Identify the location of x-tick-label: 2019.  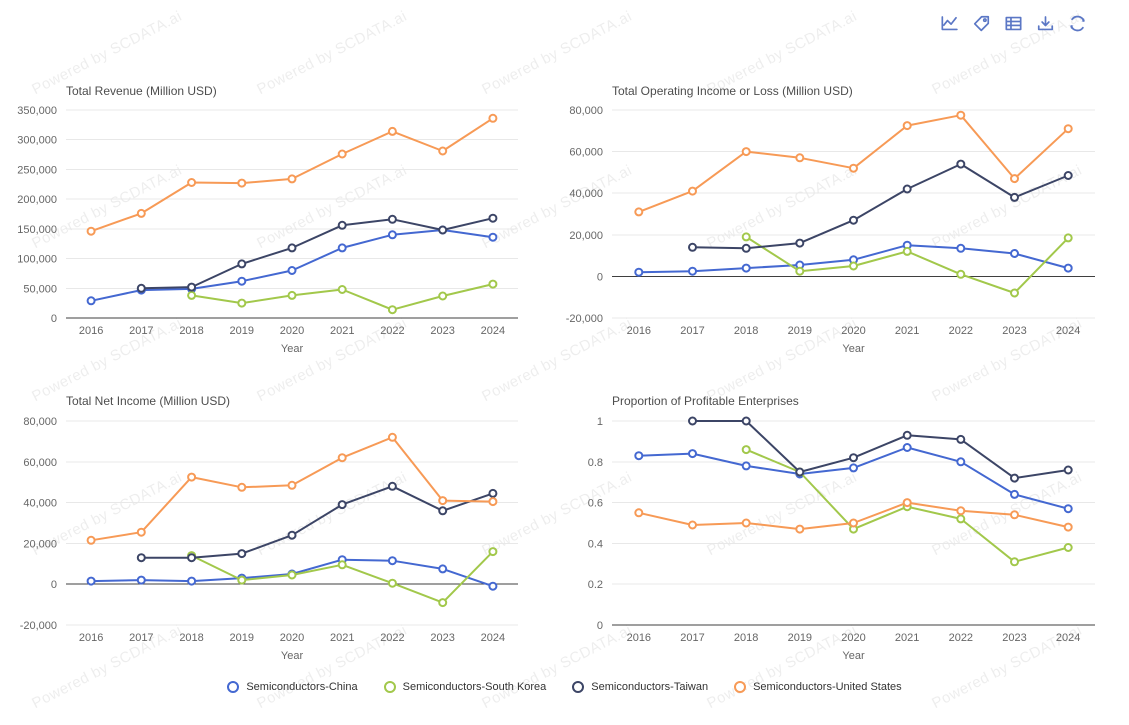
(242, 331).